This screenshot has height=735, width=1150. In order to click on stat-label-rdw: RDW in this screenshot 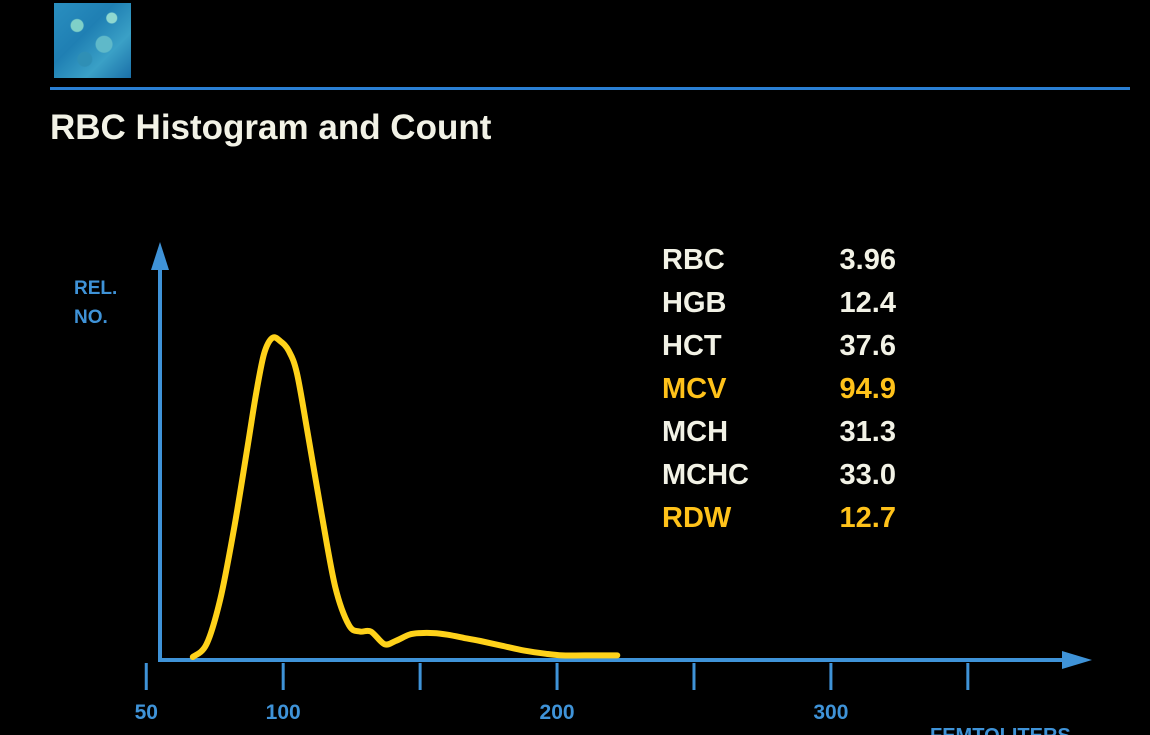, I will do `click(697, 518)`.